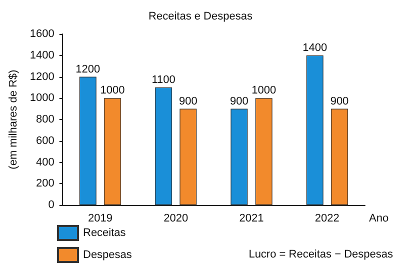 This screenshot has height=270, width=401. Describe the element at coordinates (104, 233) in the screenshot. I see `legend-label: Receitas` at that location.